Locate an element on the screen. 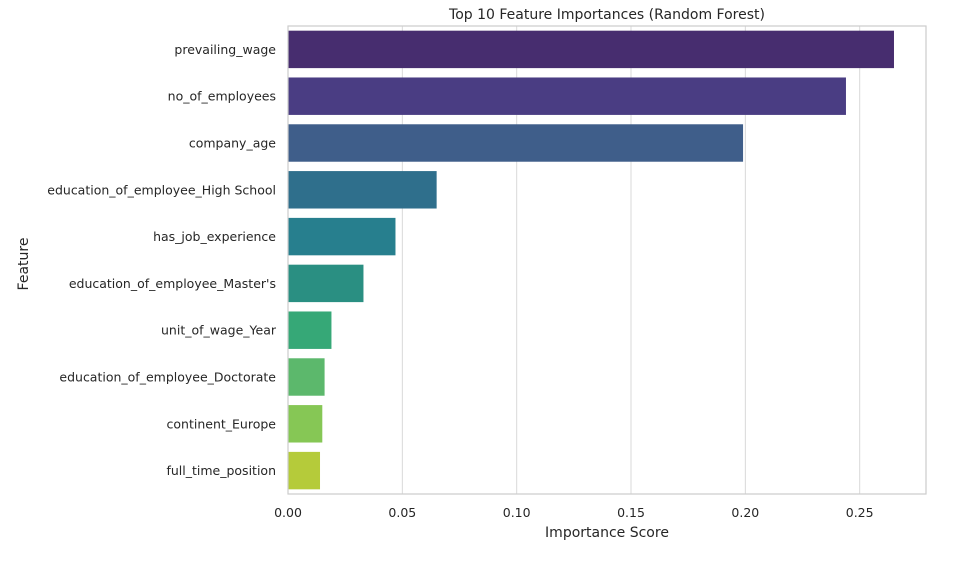 This screenshot has height=562, width=965. x-tick-label: 0.10 is located at coordinates (517, 512).